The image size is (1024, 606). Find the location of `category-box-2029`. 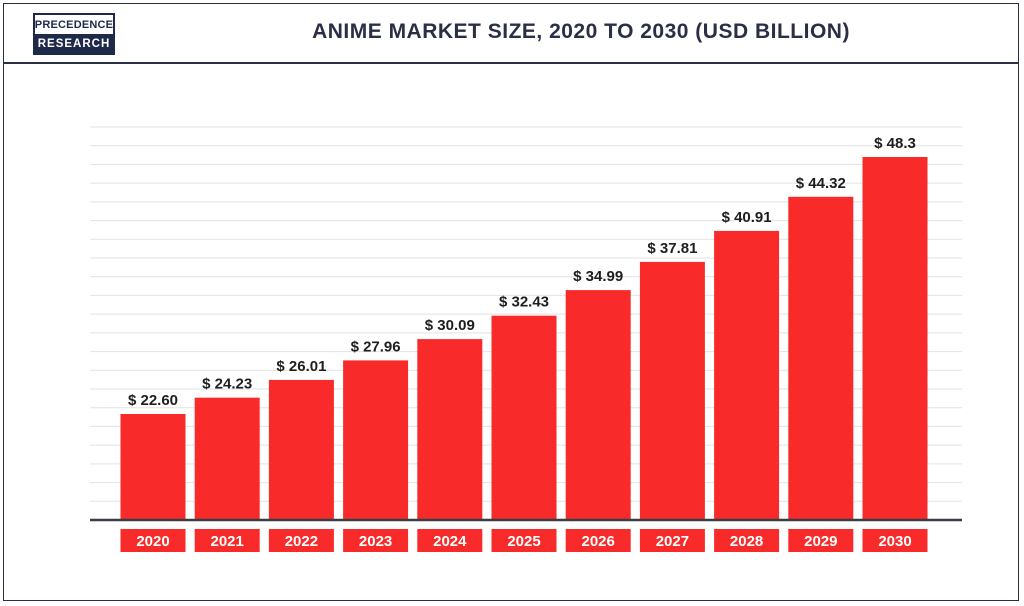

category-box-2029 is located at coordinates (821, 540).